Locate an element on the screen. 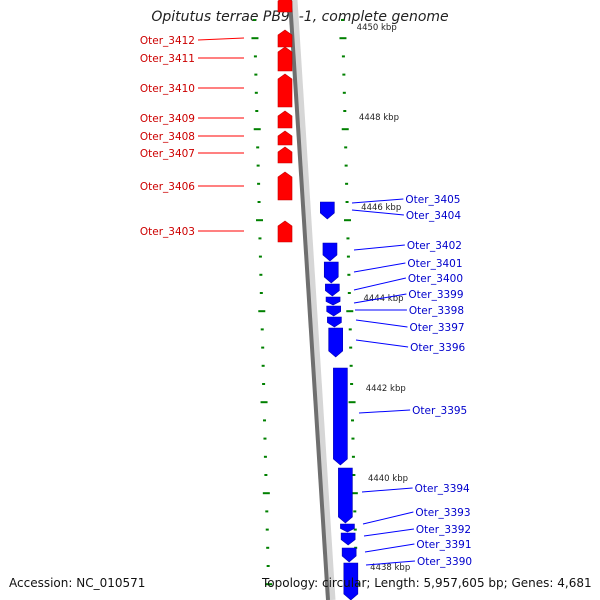 This screenshot has width=600, height=600. forward-gene-label: Oter_3412 is located at coordinates (167, 41).